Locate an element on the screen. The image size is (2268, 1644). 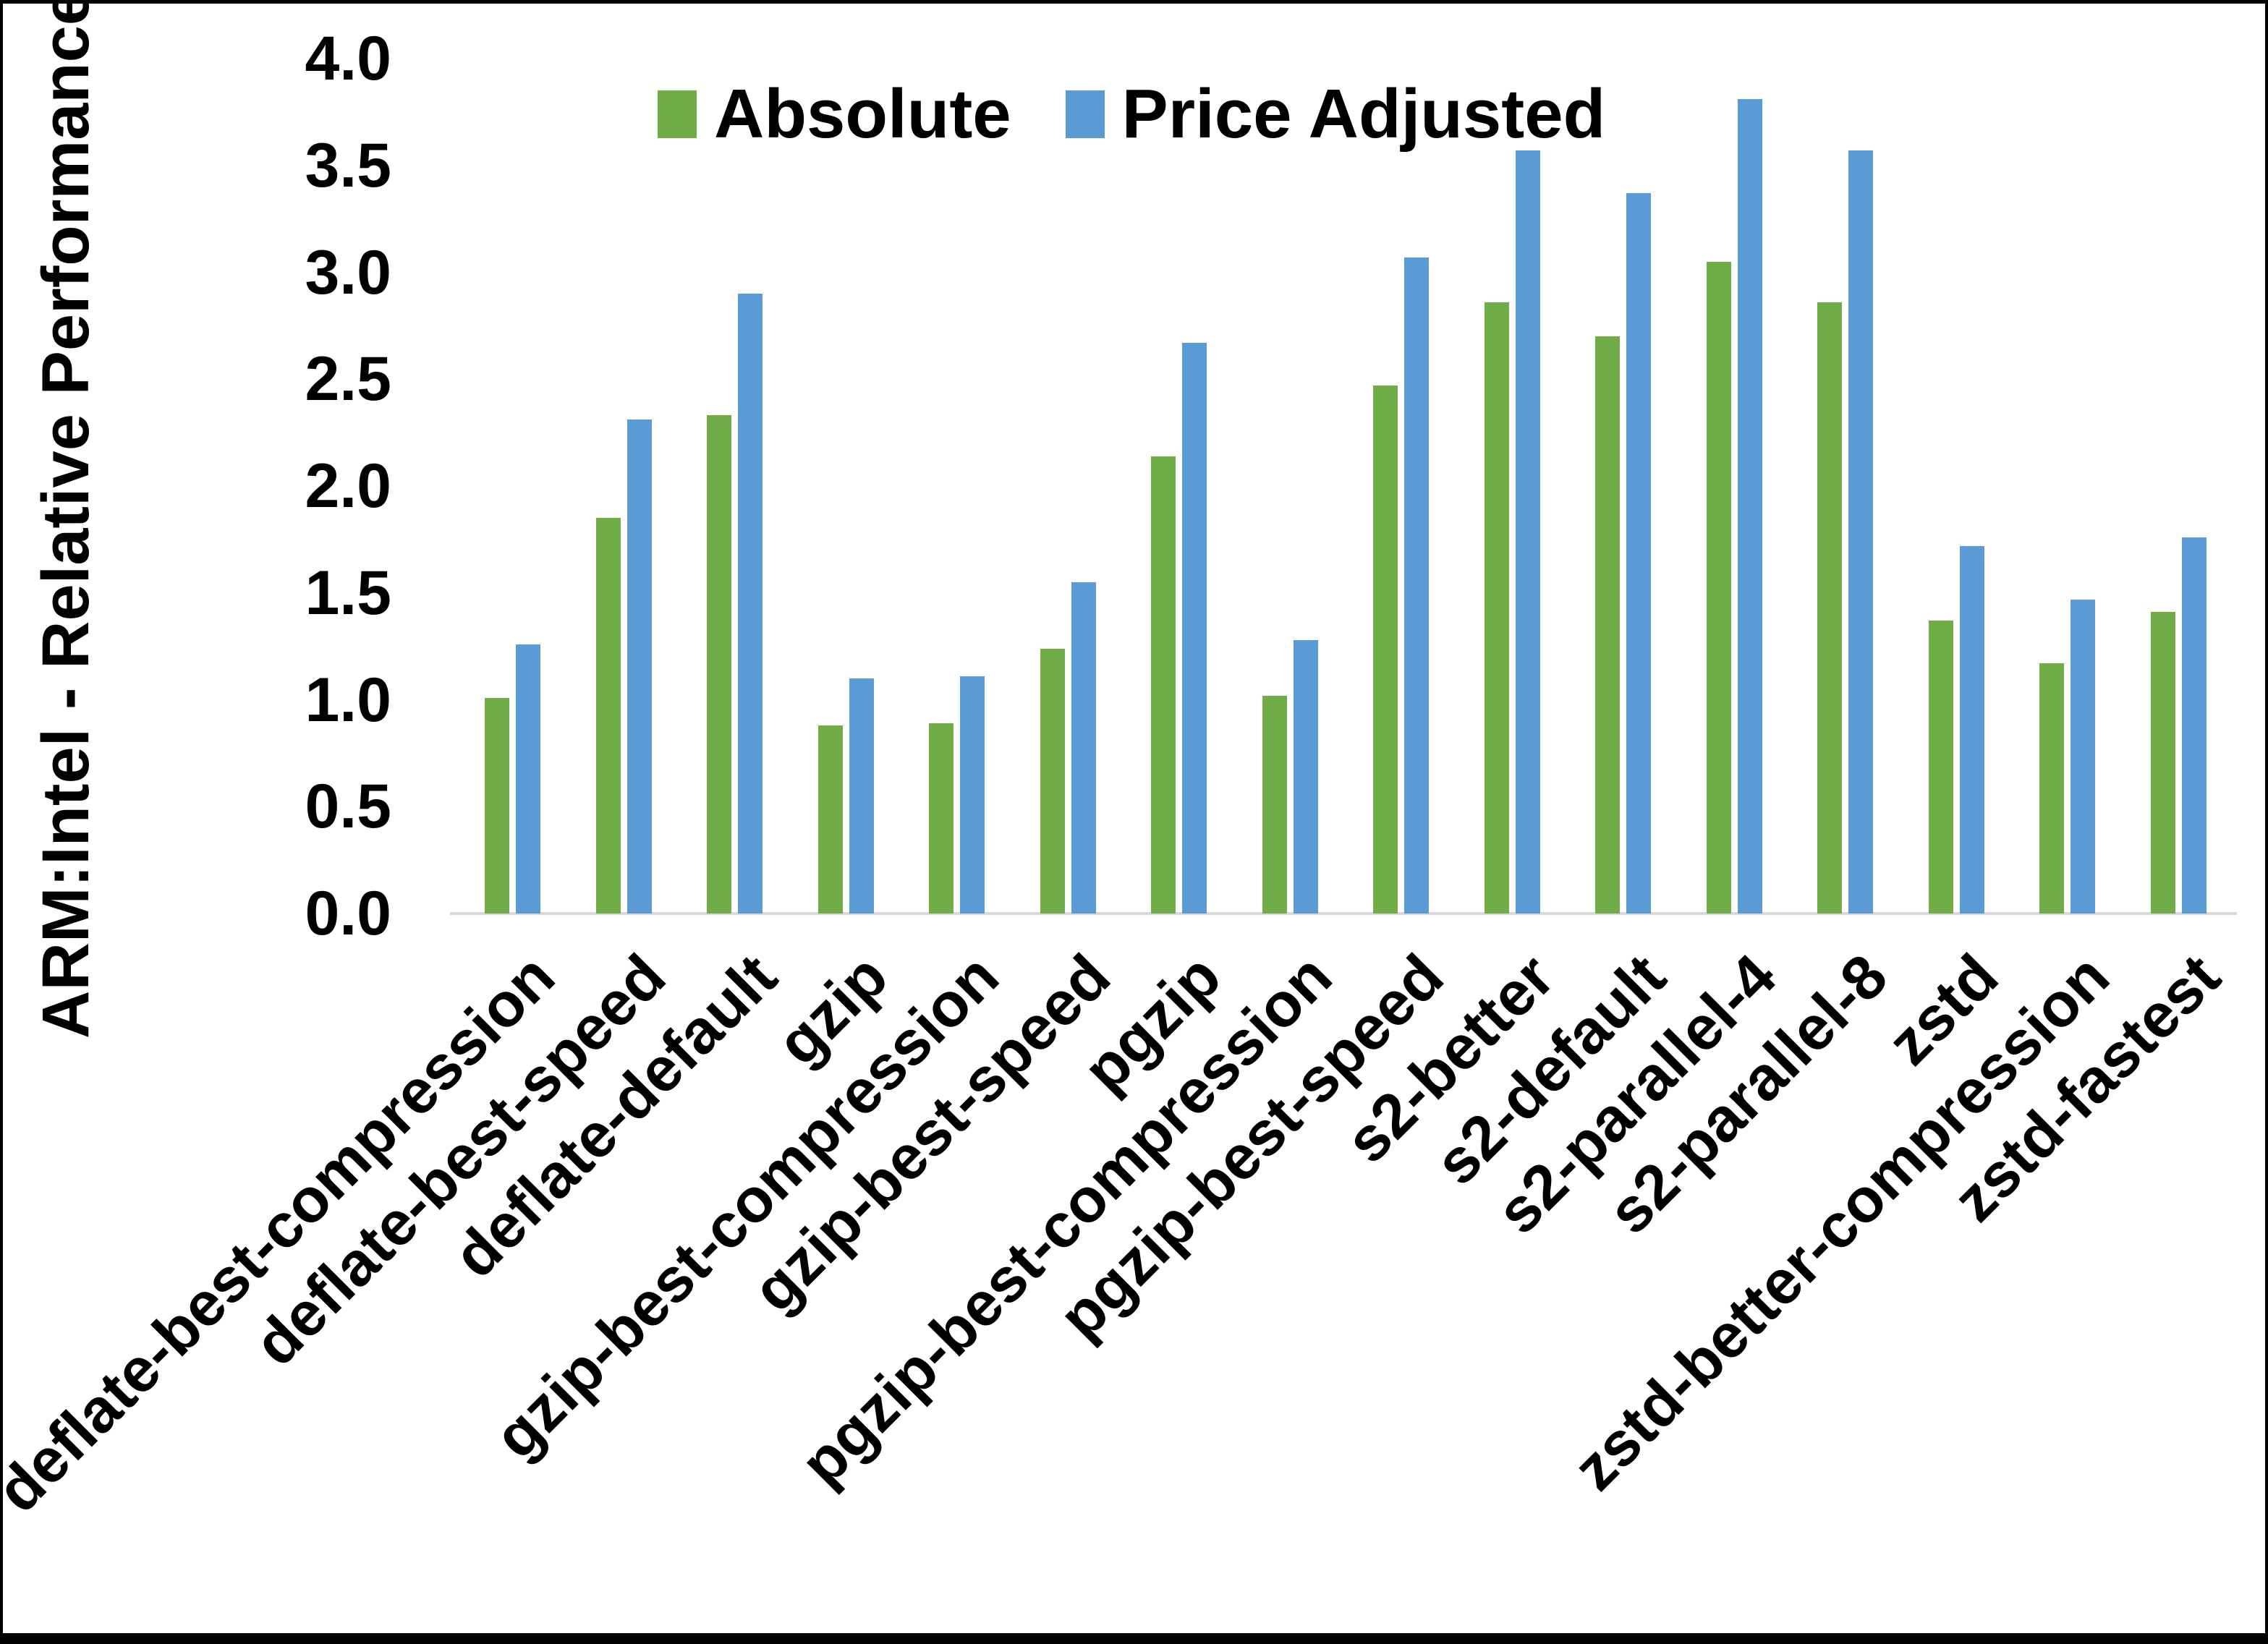
y-tick-label: 0.5 is located at coordinates (348, 807).